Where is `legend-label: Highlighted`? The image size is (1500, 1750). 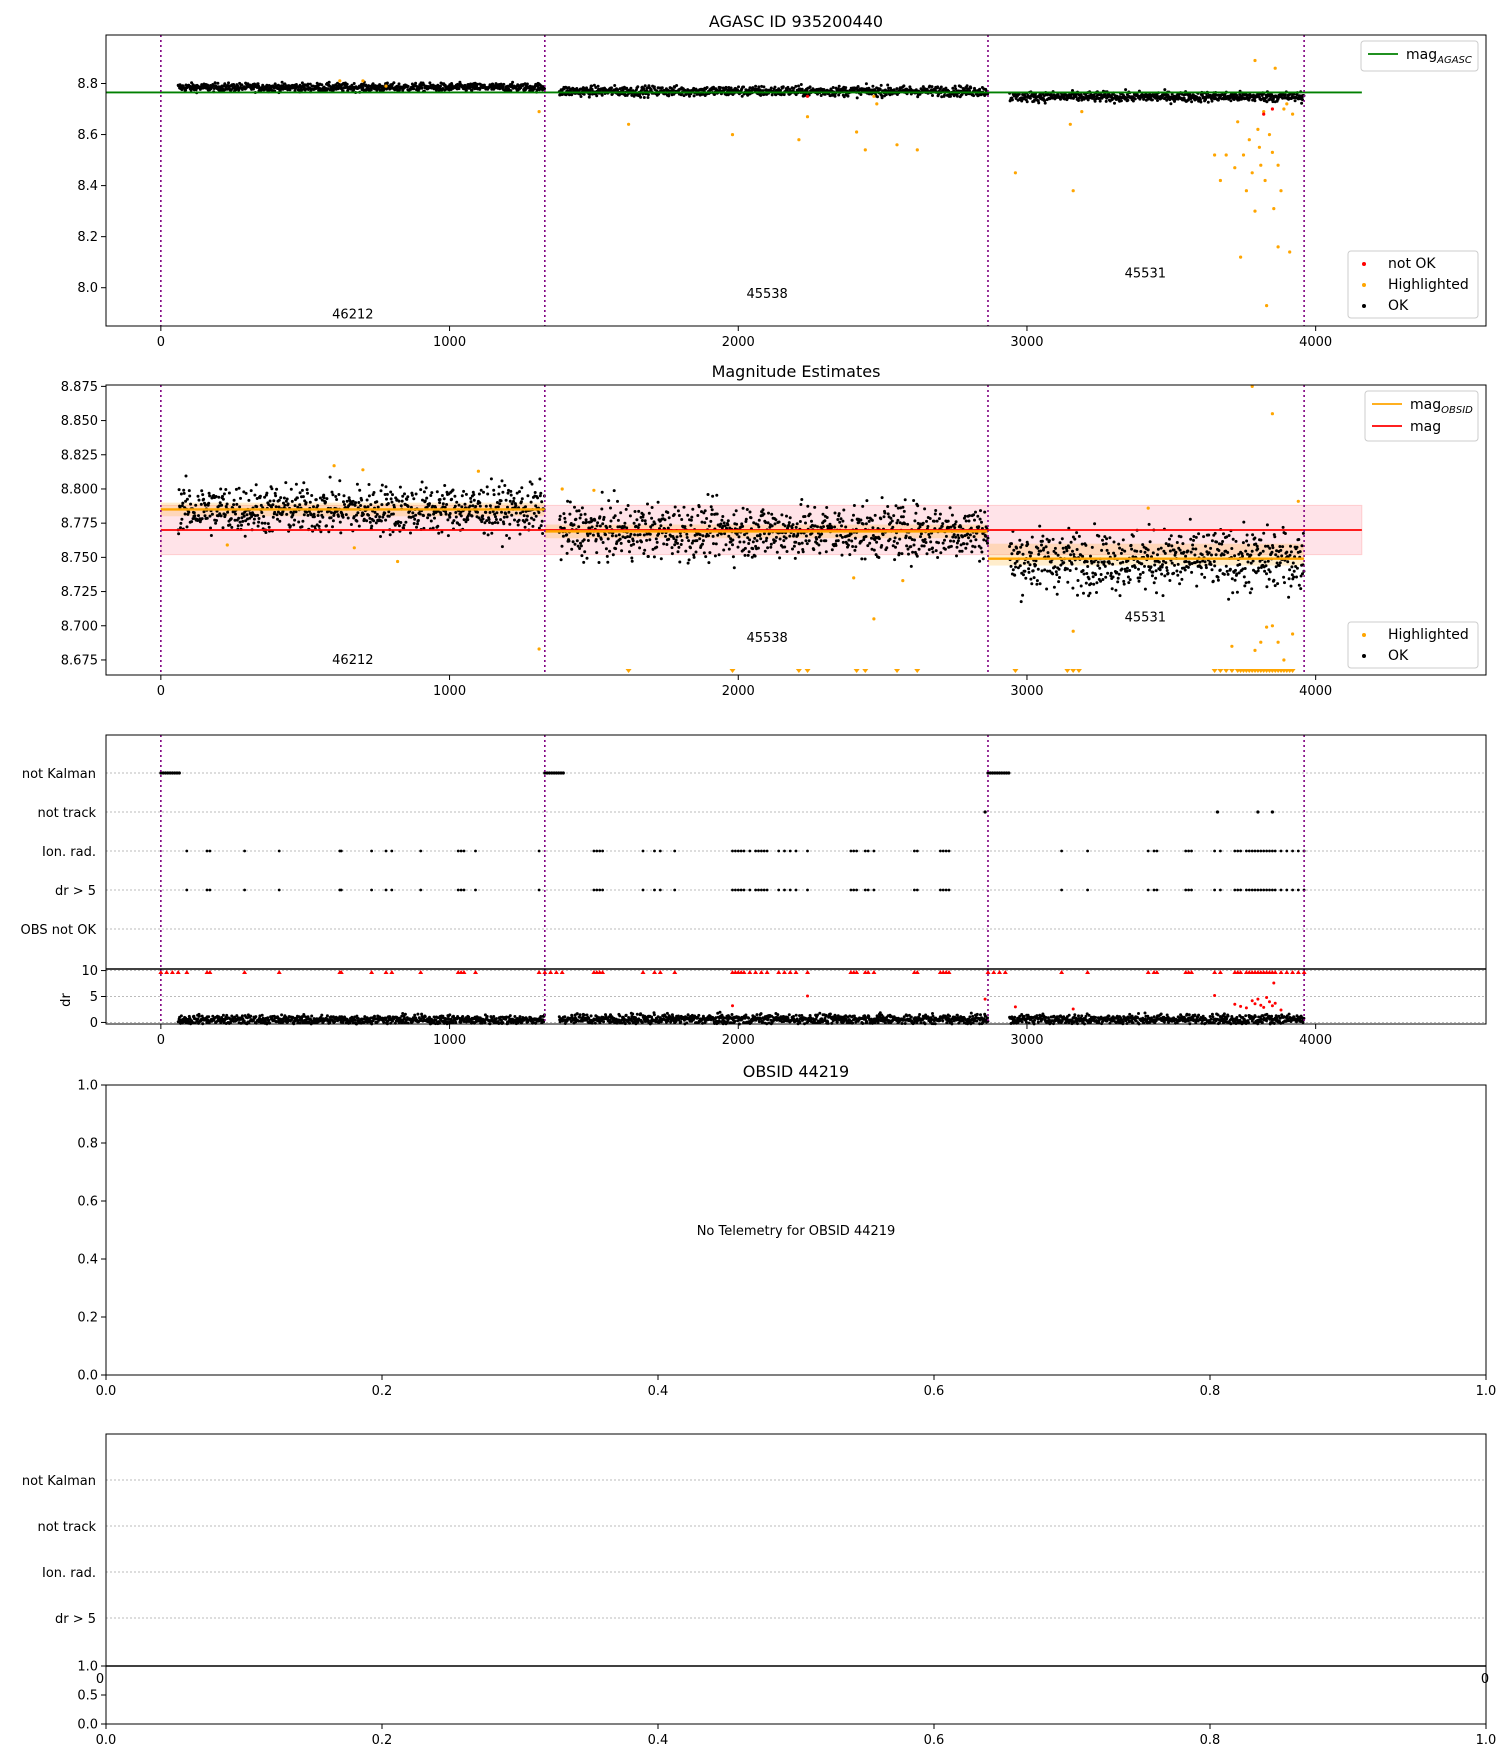 legend-label: Highlighted is located at coordinates (1428, 635).